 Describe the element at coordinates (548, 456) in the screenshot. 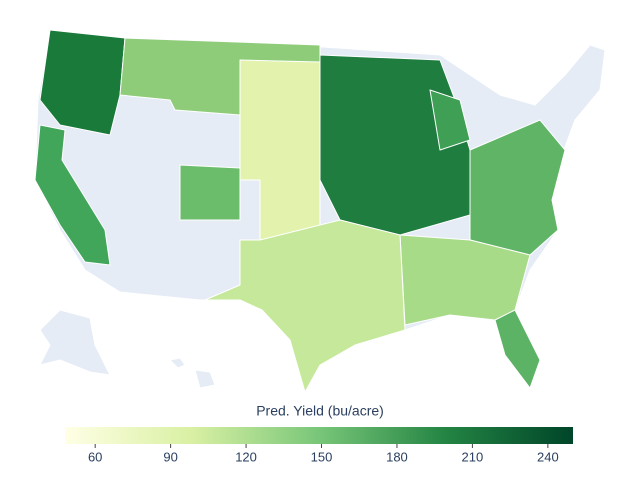

I see `colorbar-tick-label: 240` at that location.